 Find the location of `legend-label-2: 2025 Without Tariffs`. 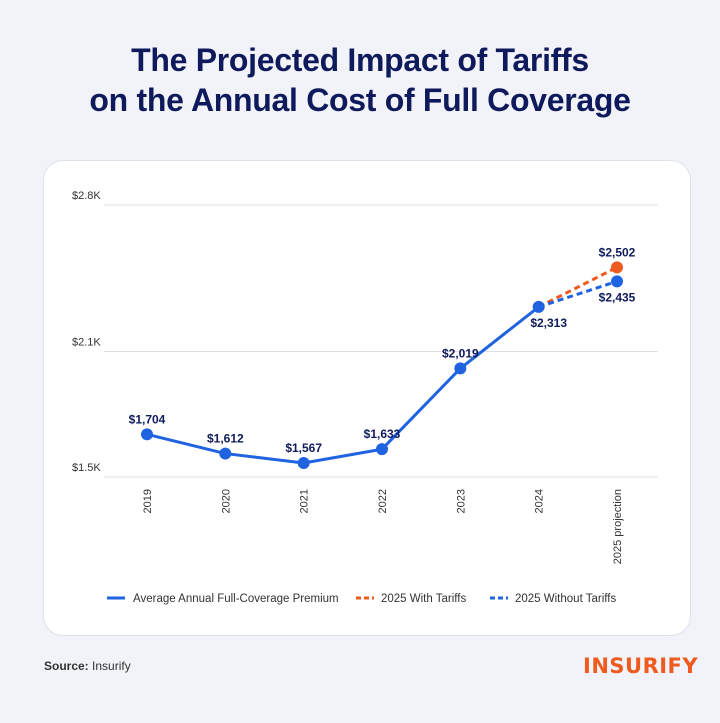

legend-label-2: 2025 Without Tariffs is located at coordinates (565, 599).